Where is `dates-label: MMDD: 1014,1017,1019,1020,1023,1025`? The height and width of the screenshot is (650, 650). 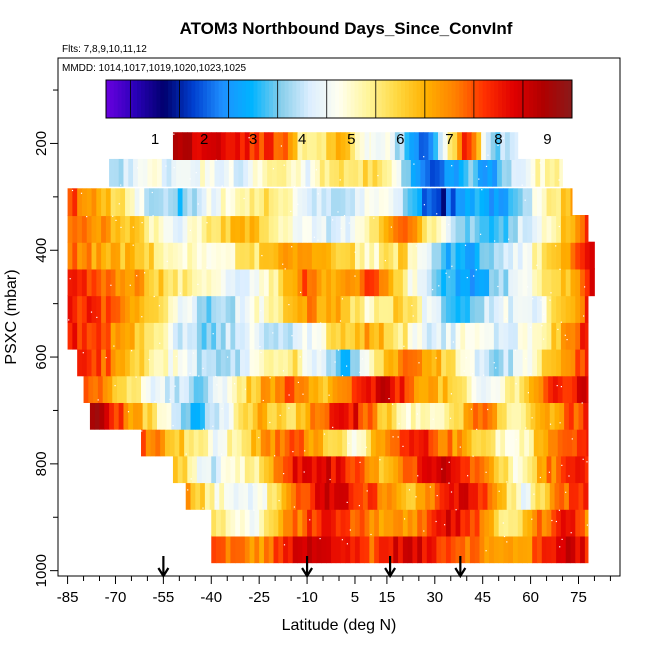 dates-label: MMDD: 1014,1017,1019,1020,1023,1025 is located at coordinates (154, 68).